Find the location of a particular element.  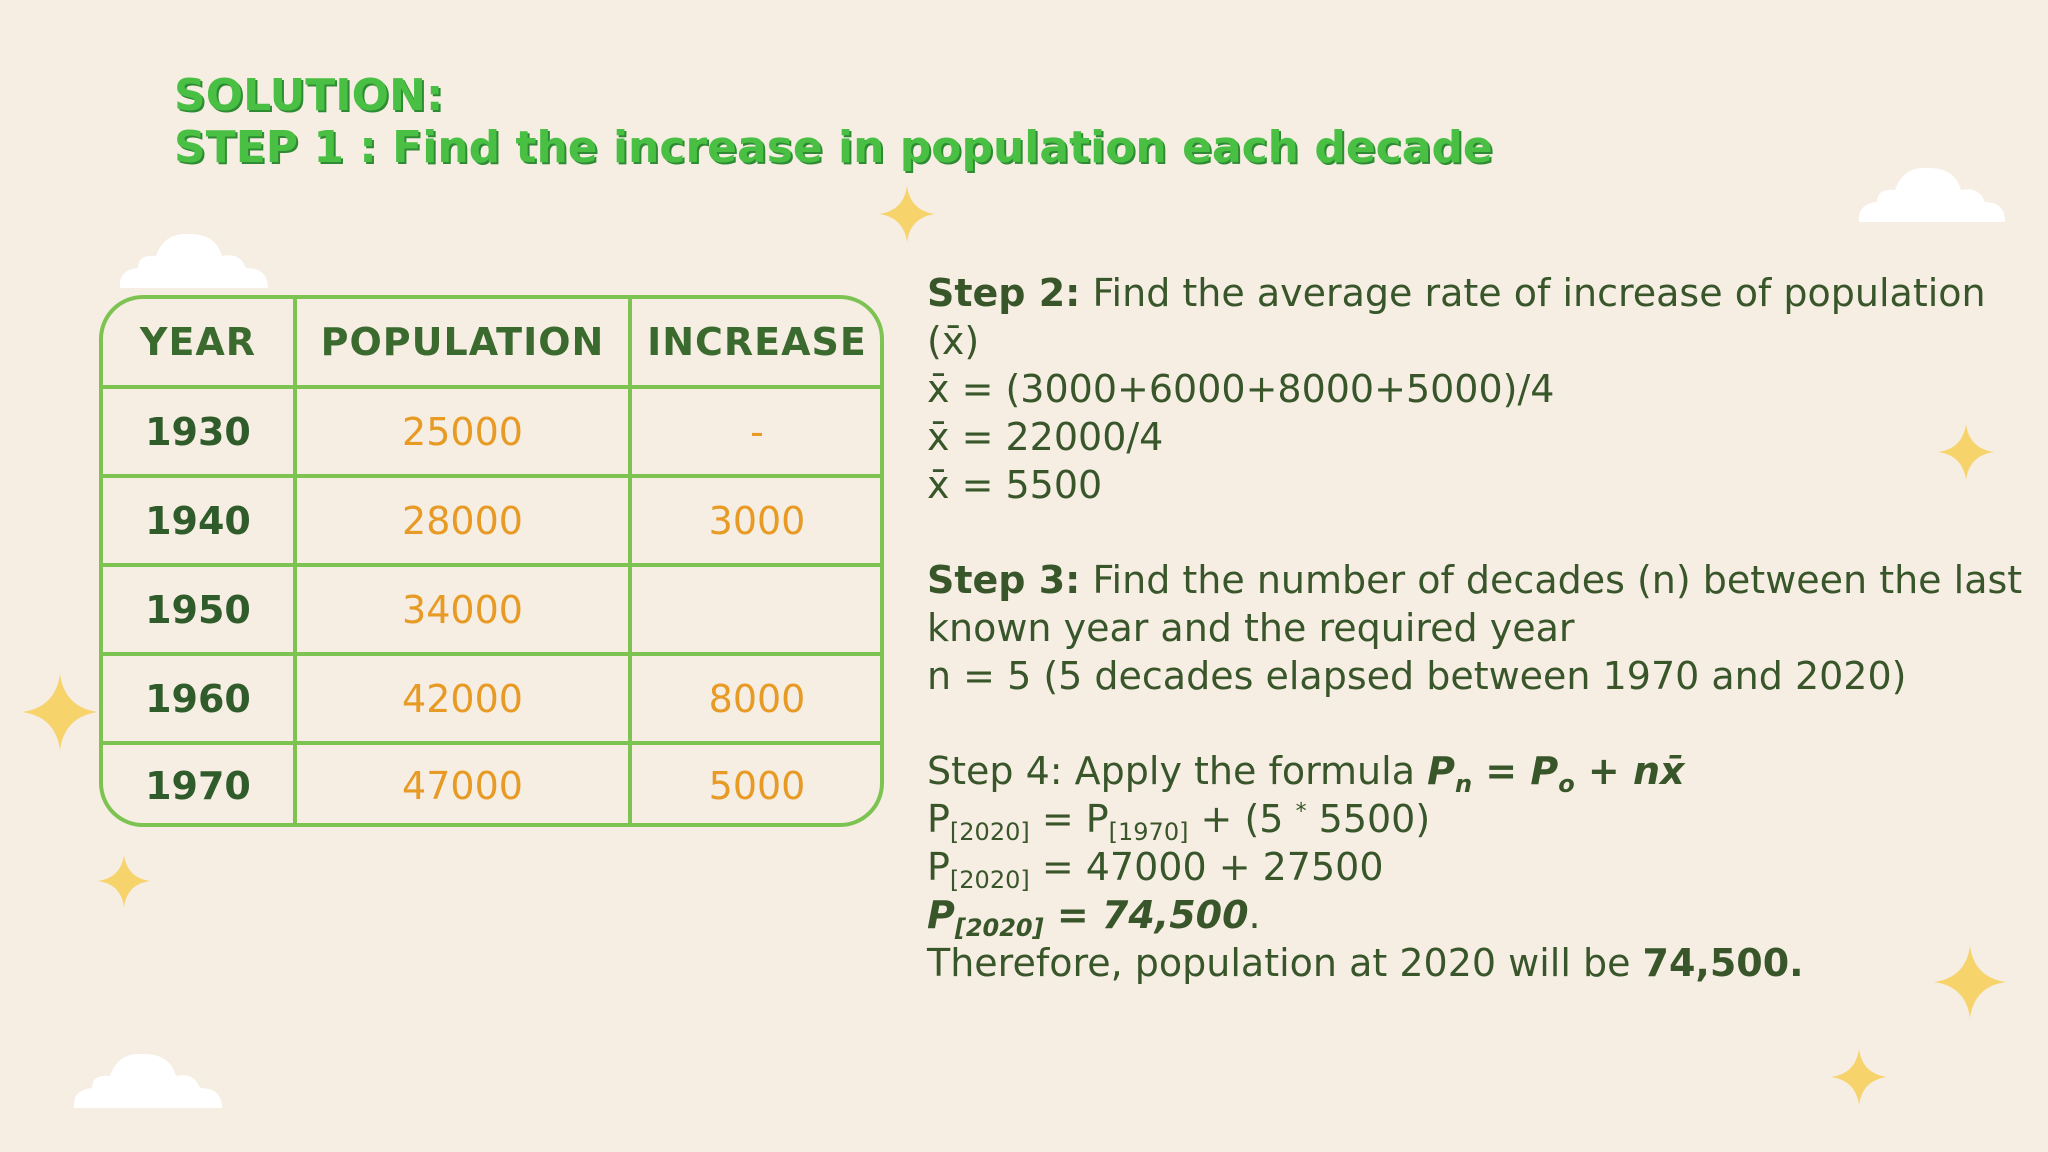

year-cell: 1930 is located at coordinates (198, 431).